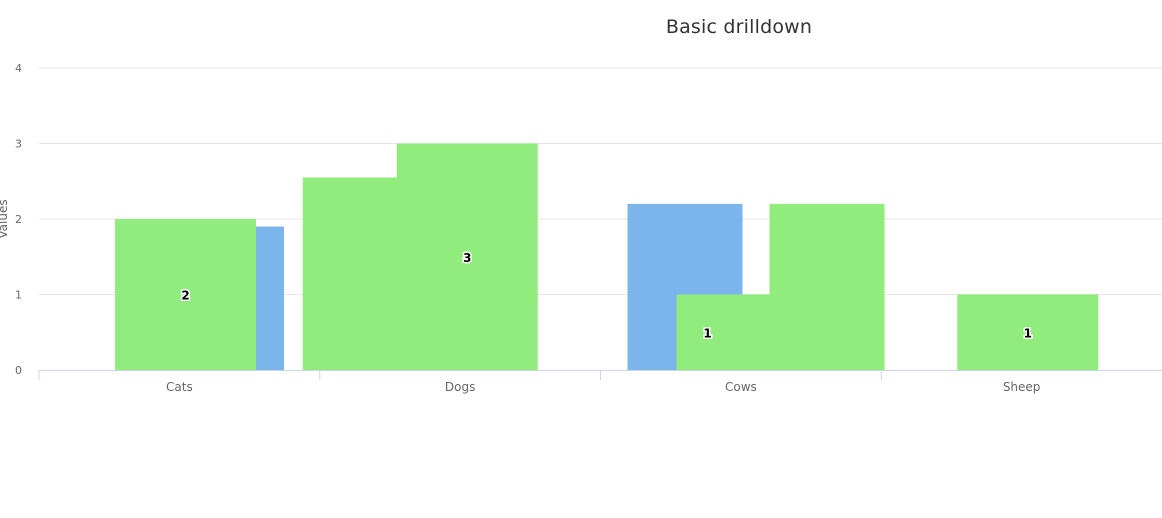 This screenshot has height=518, width=1162. I want to click on x-tick-label-cats: Cats, so click(179, 387).